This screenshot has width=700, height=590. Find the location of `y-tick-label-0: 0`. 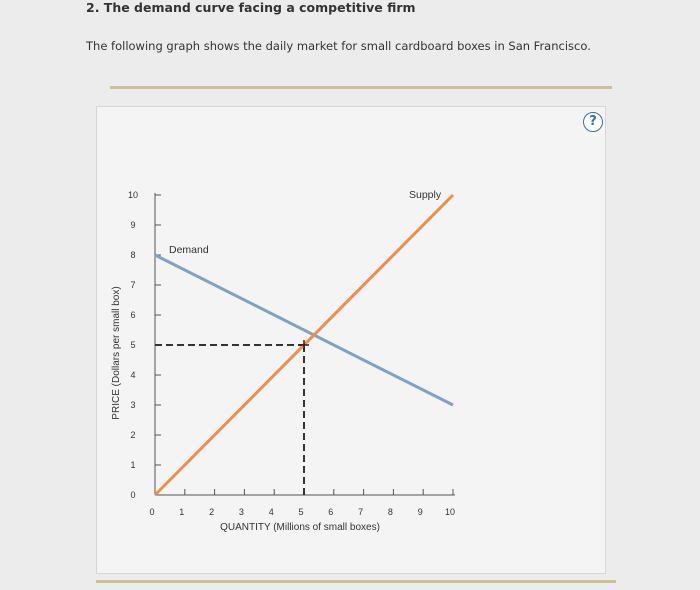

y-tick-label-0: 0 is located at coordinates (132, 495).